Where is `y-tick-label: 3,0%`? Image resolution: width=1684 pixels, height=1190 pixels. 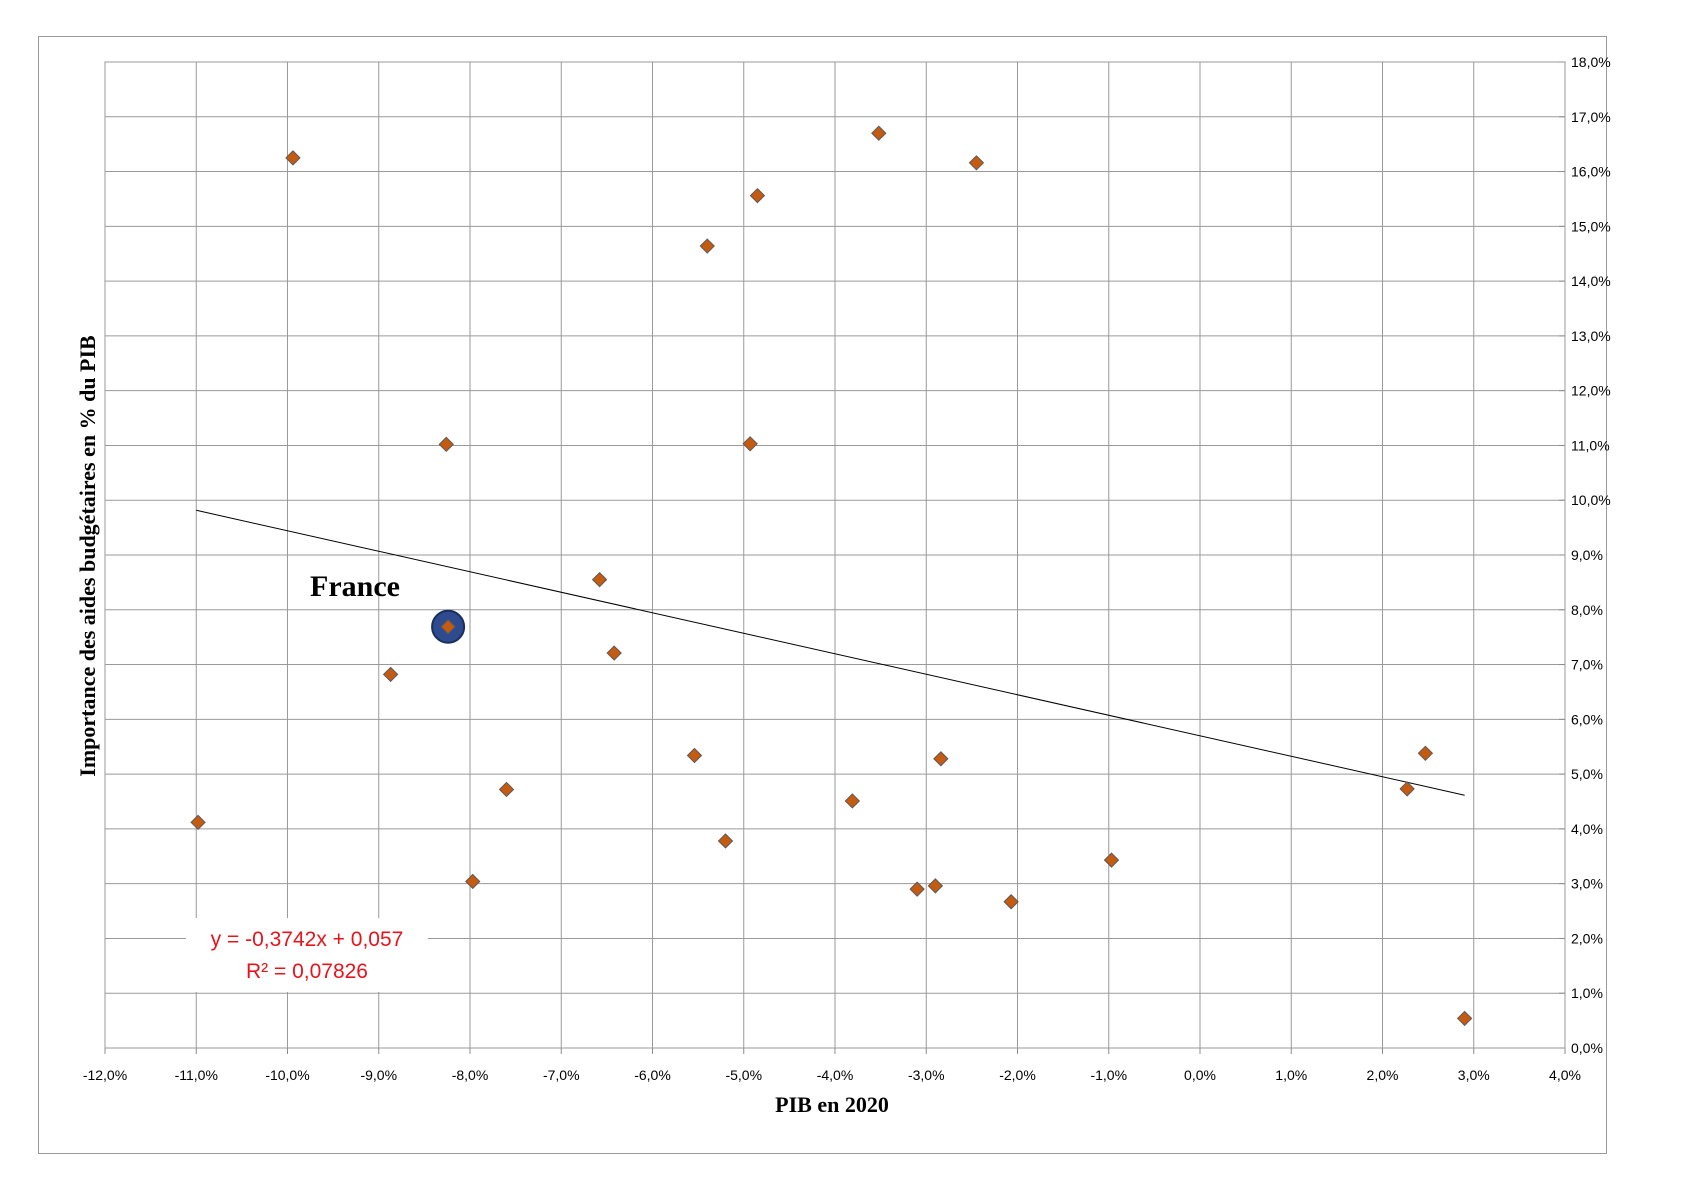
y-tick-label: 3,0% is located at coordinates (1587, 884).